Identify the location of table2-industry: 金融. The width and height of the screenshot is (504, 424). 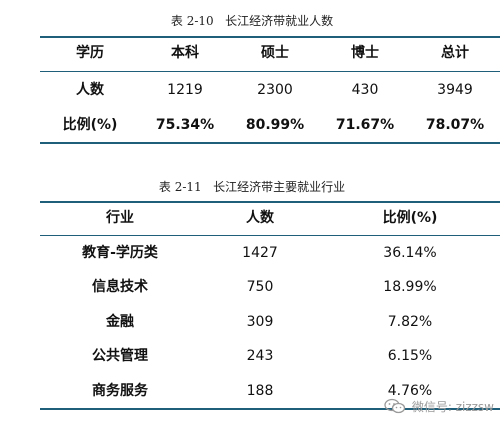
(120, 322).